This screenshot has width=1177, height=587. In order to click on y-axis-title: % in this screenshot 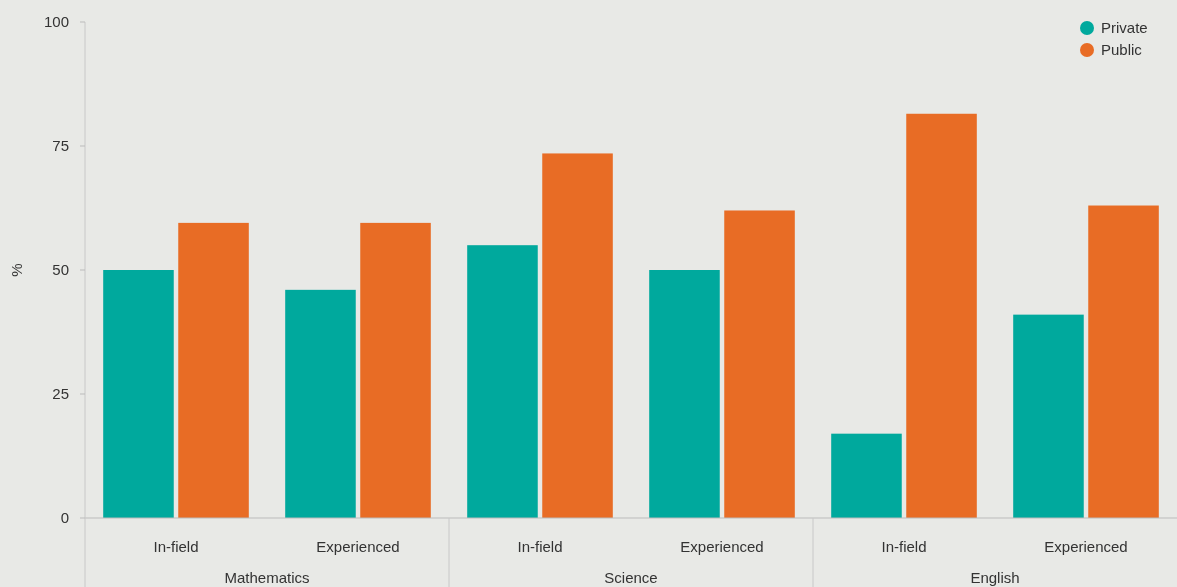, I will do `click(16, 270)`.